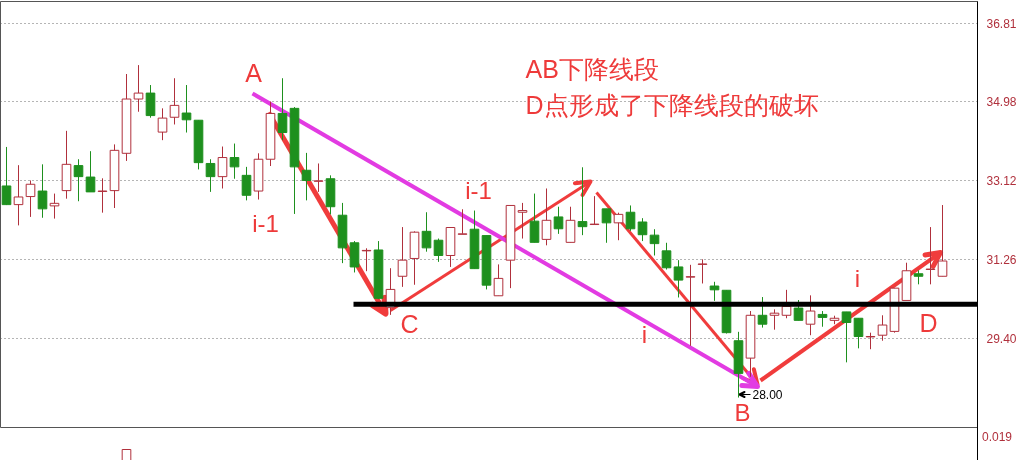  Describe the element at coordinates (1001, 102) in the screenshot. I see `y-tick-label: 34.98` at that location.